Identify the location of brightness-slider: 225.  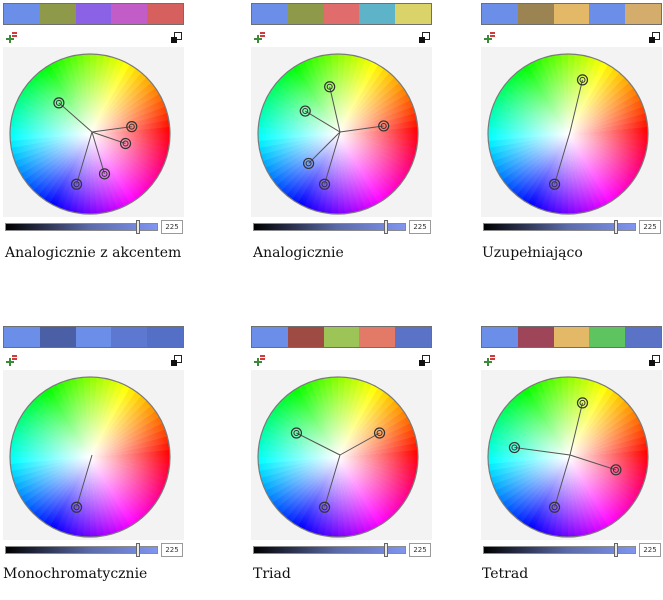
(571, 227).